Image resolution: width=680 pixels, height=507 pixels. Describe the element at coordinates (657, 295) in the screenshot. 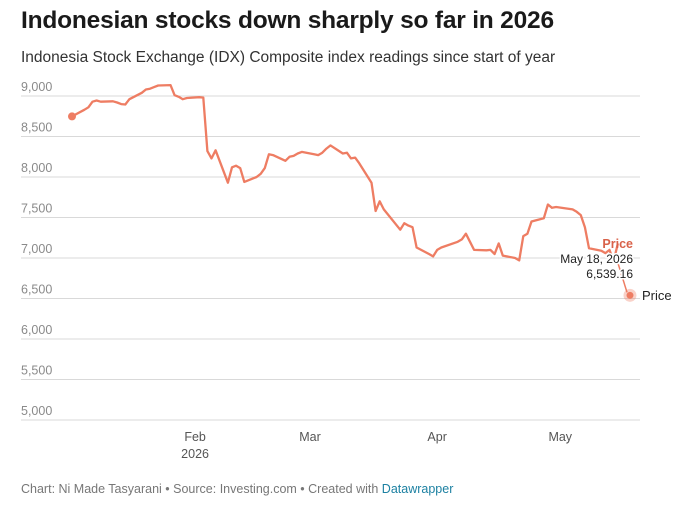

I see `series-end-label: Price` at that location.